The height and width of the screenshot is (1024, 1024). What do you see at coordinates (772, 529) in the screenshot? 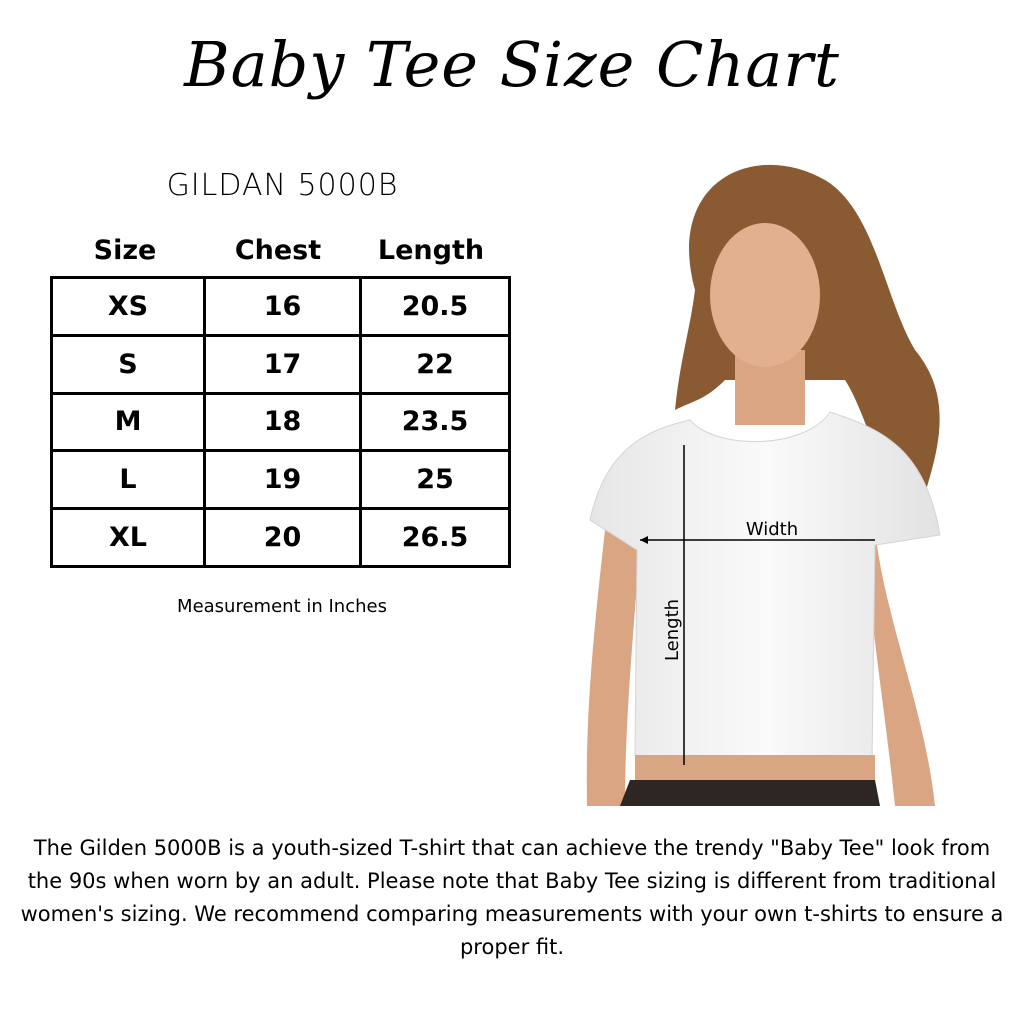
I see `width-label: Width` at bounding box center [772, 529].